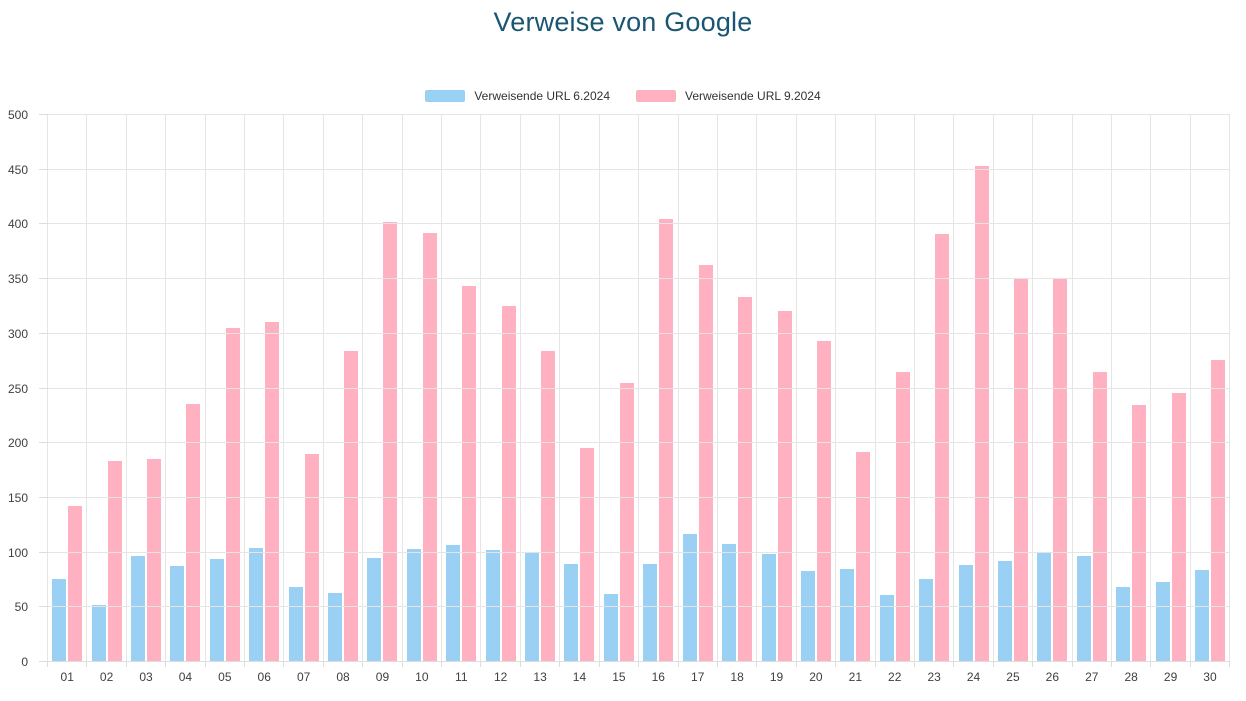 The image size is (1246, 701). What do you see at coordinates (17, 115) in the screenshot?
I see `y-axis-label: 500` at bounding box center [17, 115].